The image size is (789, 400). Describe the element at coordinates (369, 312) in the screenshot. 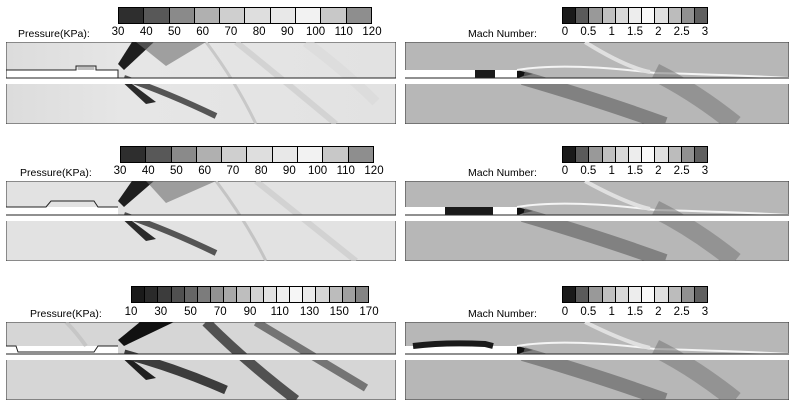

I see `colorbar-tick-label: 170` at that location.